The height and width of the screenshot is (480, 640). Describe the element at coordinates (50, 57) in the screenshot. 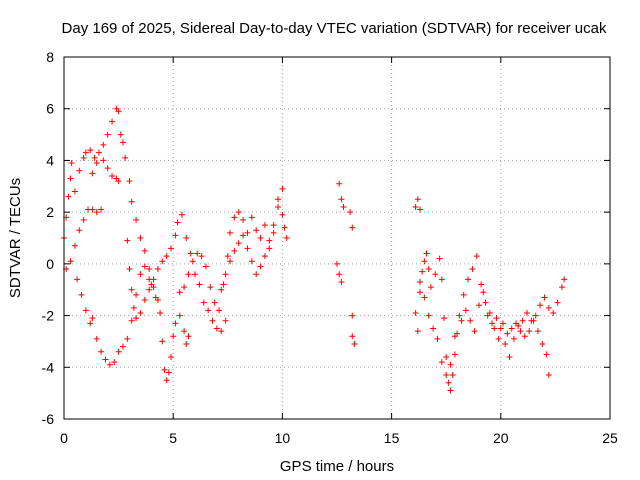

I see `y-tick-label: 8` at that location.